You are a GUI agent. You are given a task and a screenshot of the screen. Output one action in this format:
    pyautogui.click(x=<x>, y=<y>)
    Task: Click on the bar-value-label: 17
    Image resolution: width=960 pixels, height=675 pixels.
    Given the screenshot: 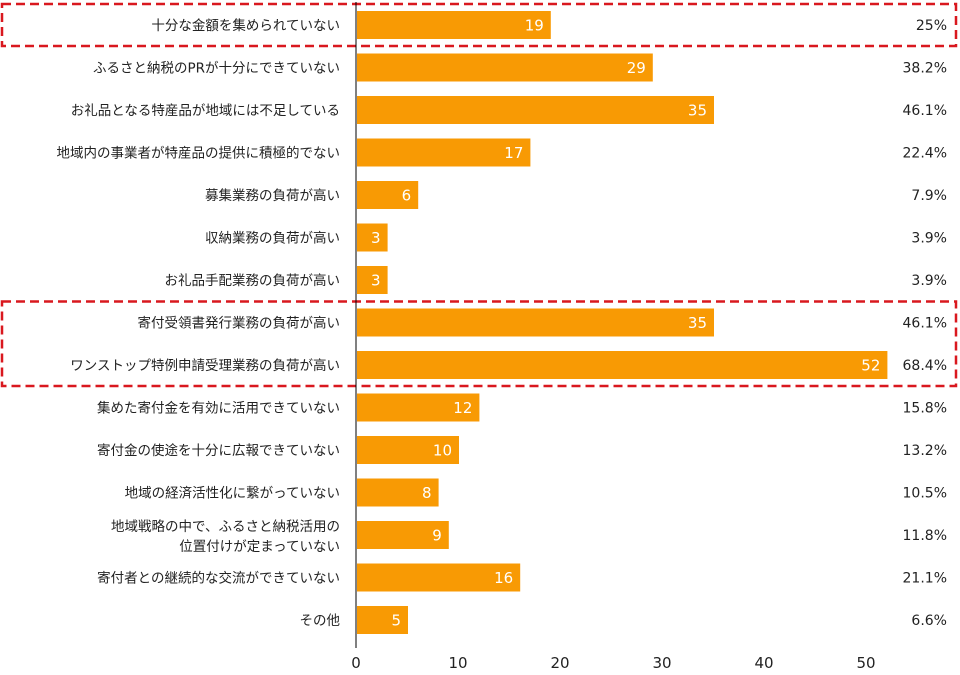 What is the action you would take?
    pyautogui.click(x=513, y=153)
    